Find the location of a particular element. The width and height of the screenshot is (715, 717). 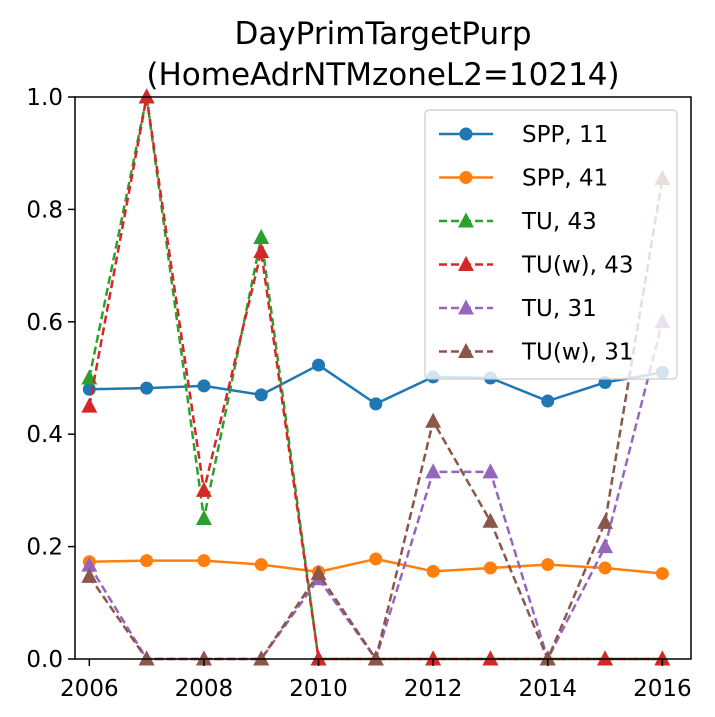

y-tick-label-5: 1.0 is located at coordinates (44, 98).